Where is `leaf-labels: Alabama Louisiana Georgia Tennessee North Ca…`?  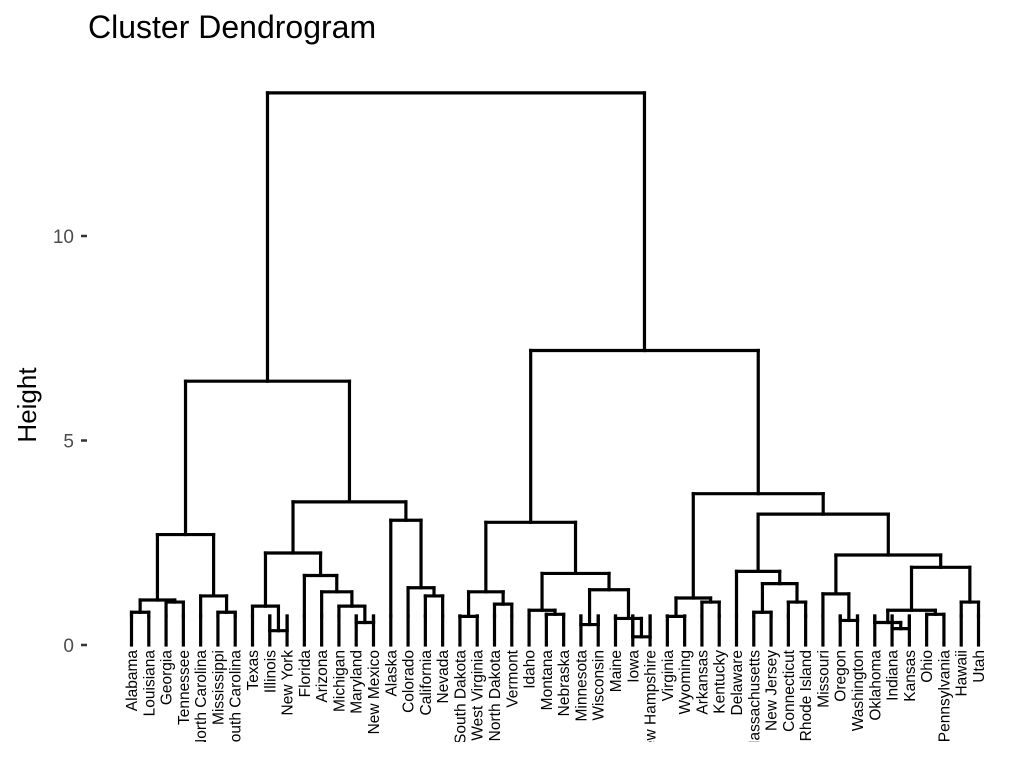
leaf-labels: Alabama Louisiana Georgia Tennessee North Ca… is located at coordinates (556, 704).